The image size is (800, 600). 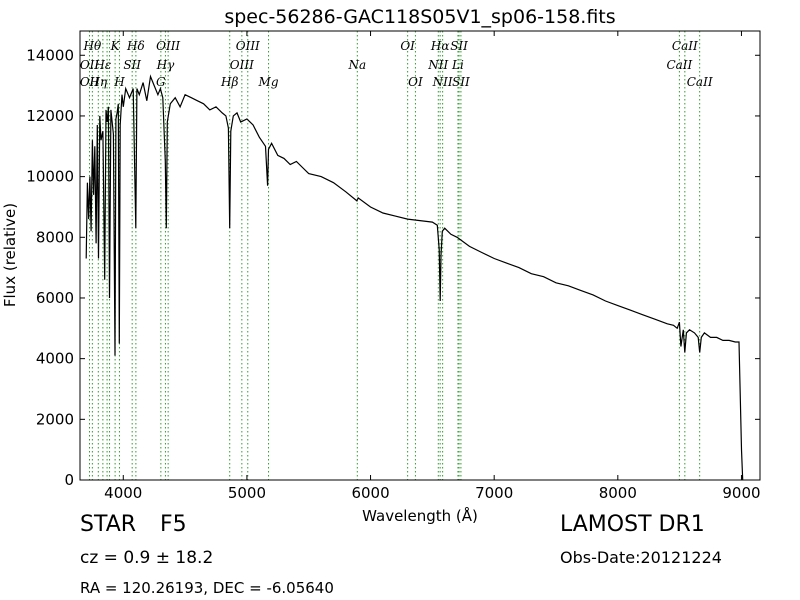 What do you see at coordinates (97, 82) in the screenshot?
I see `line-marker-label: Hη` at bounding box center [97, 82].